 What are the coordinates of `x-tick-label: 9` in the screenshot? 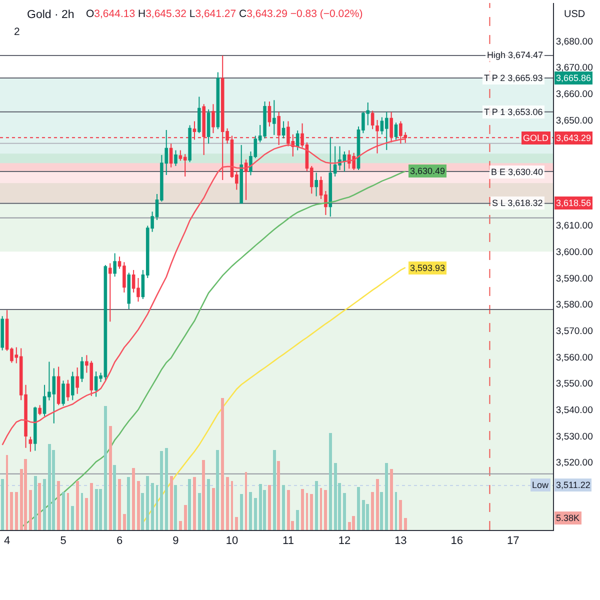 It's located at (175, 541).